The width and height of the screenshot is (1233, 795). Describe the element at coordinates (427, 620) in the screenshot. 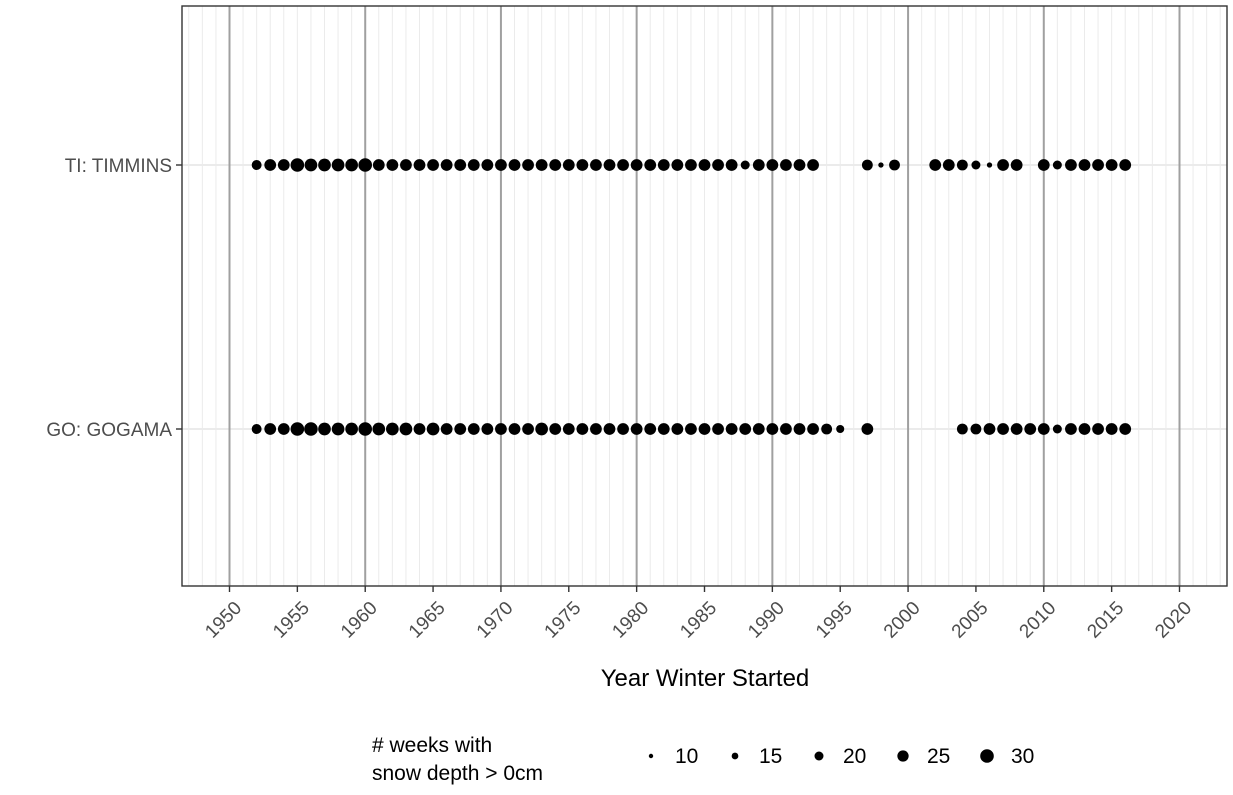

I see `x-tick-label: 1965` at that location.